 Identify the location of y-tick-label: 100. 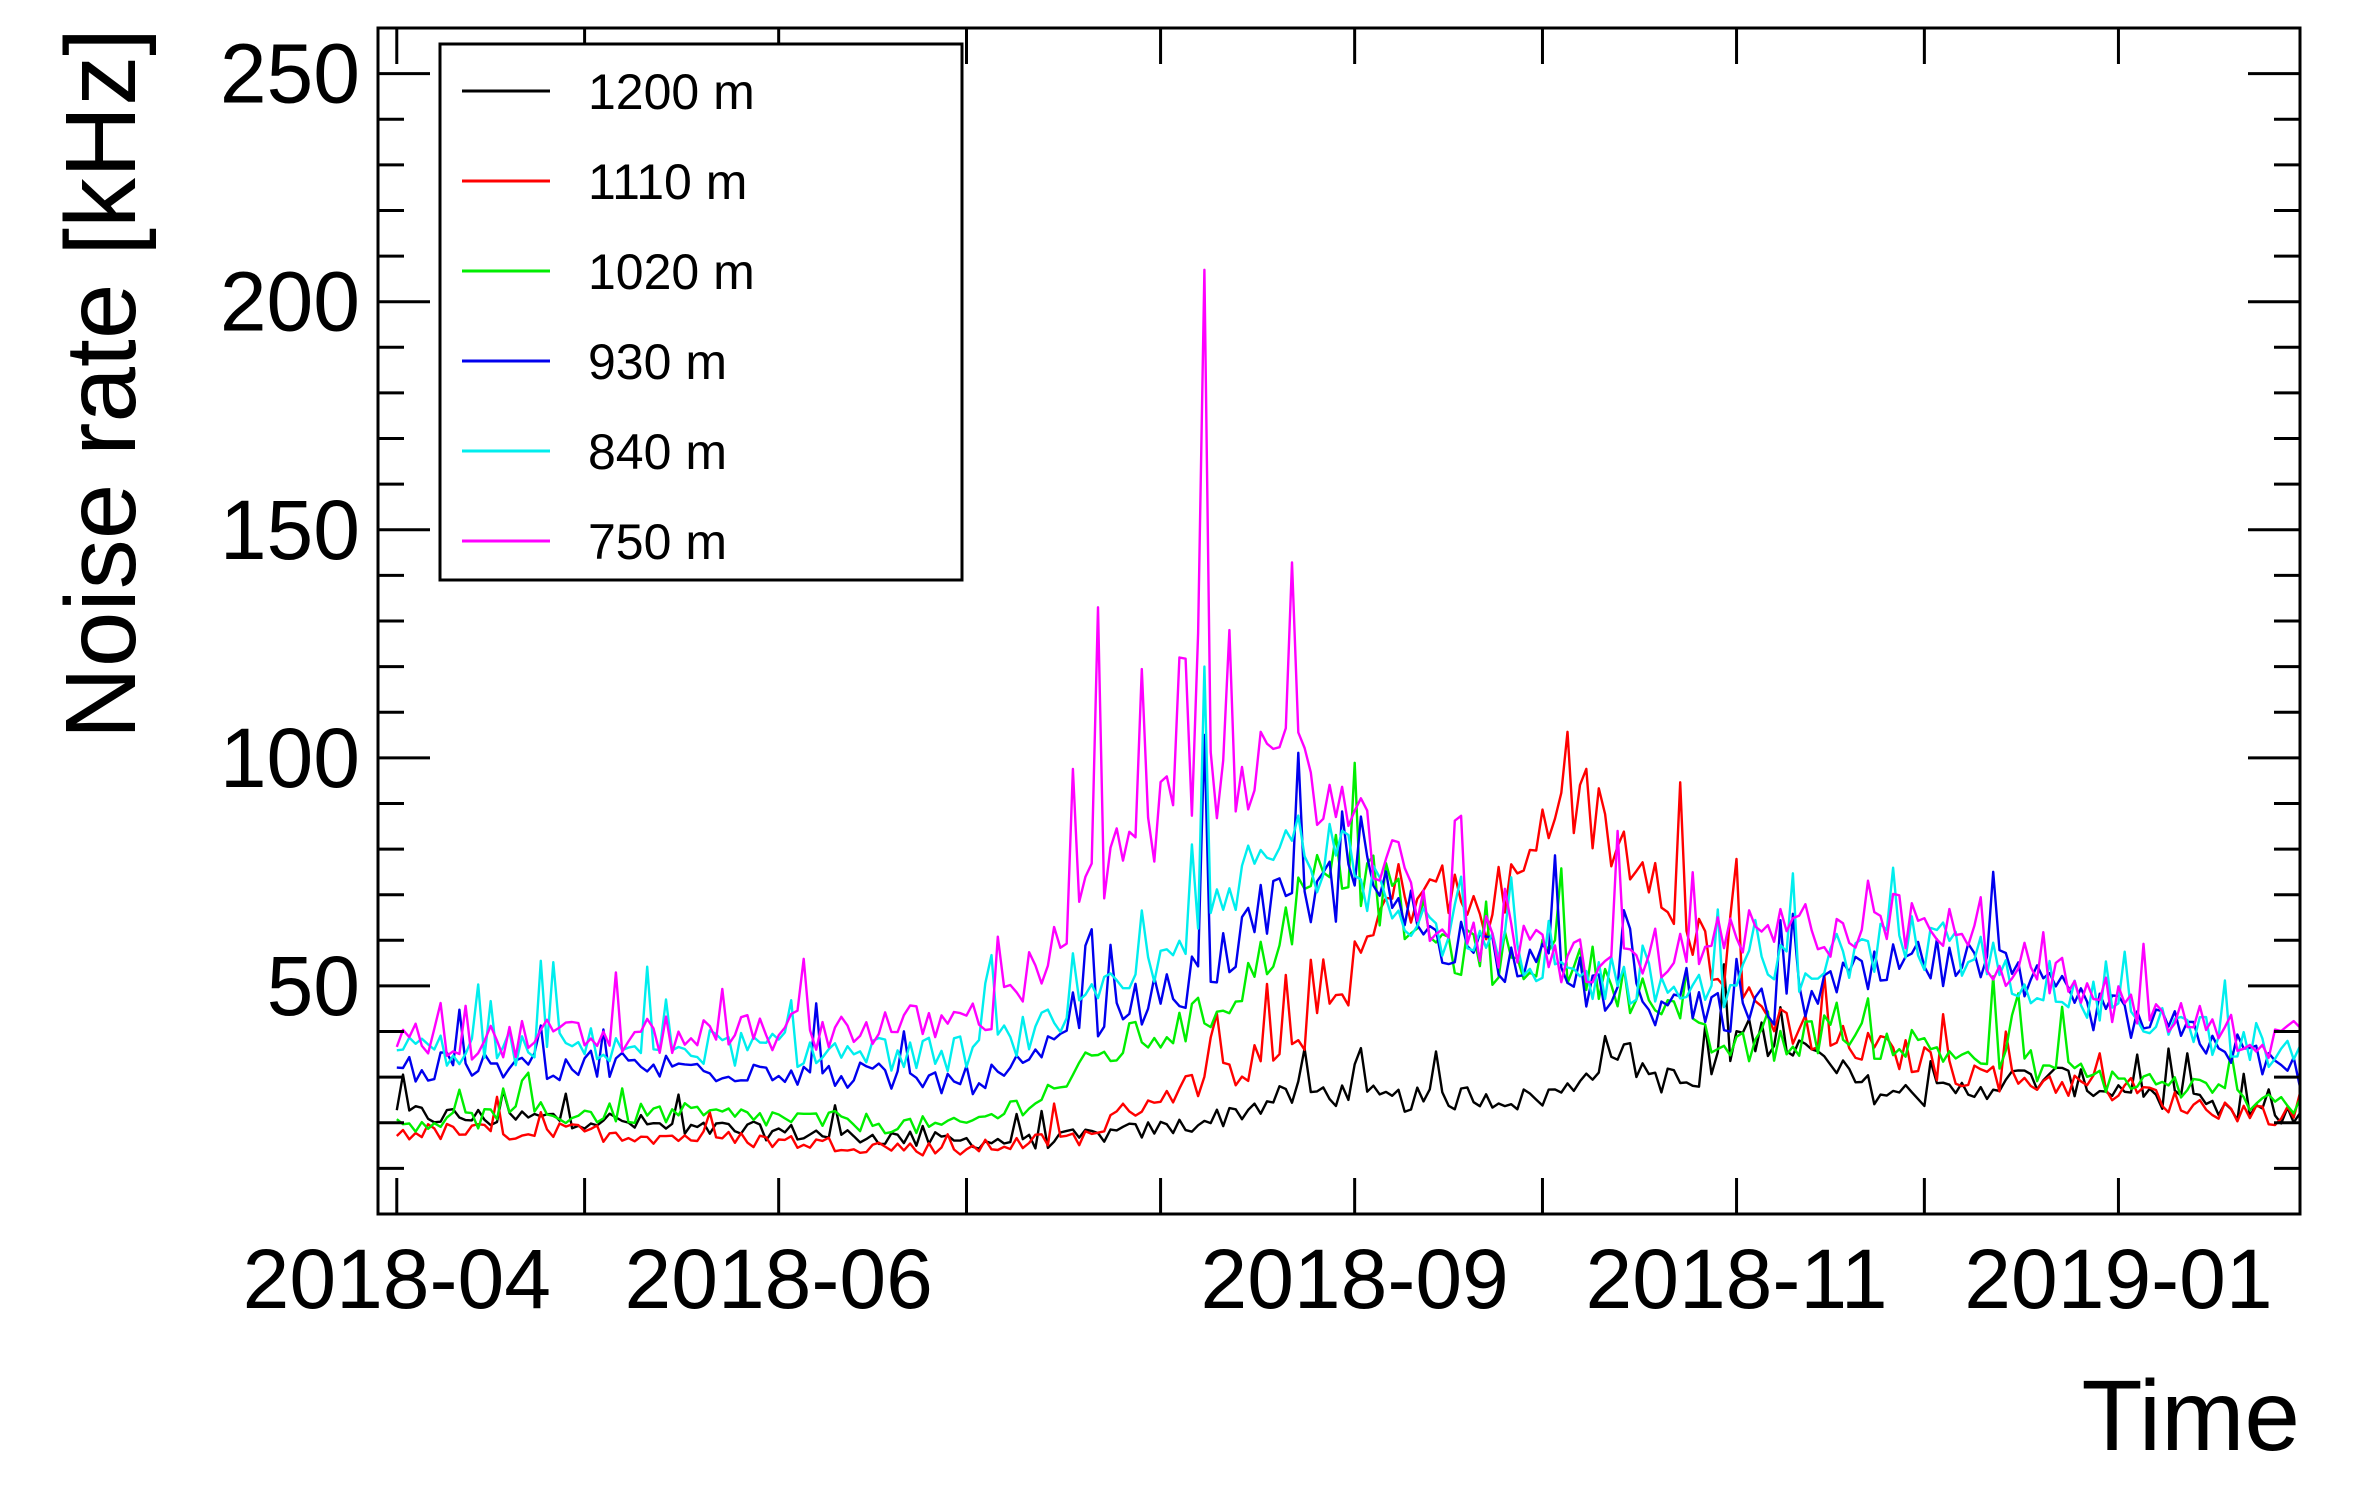
(290, 758).